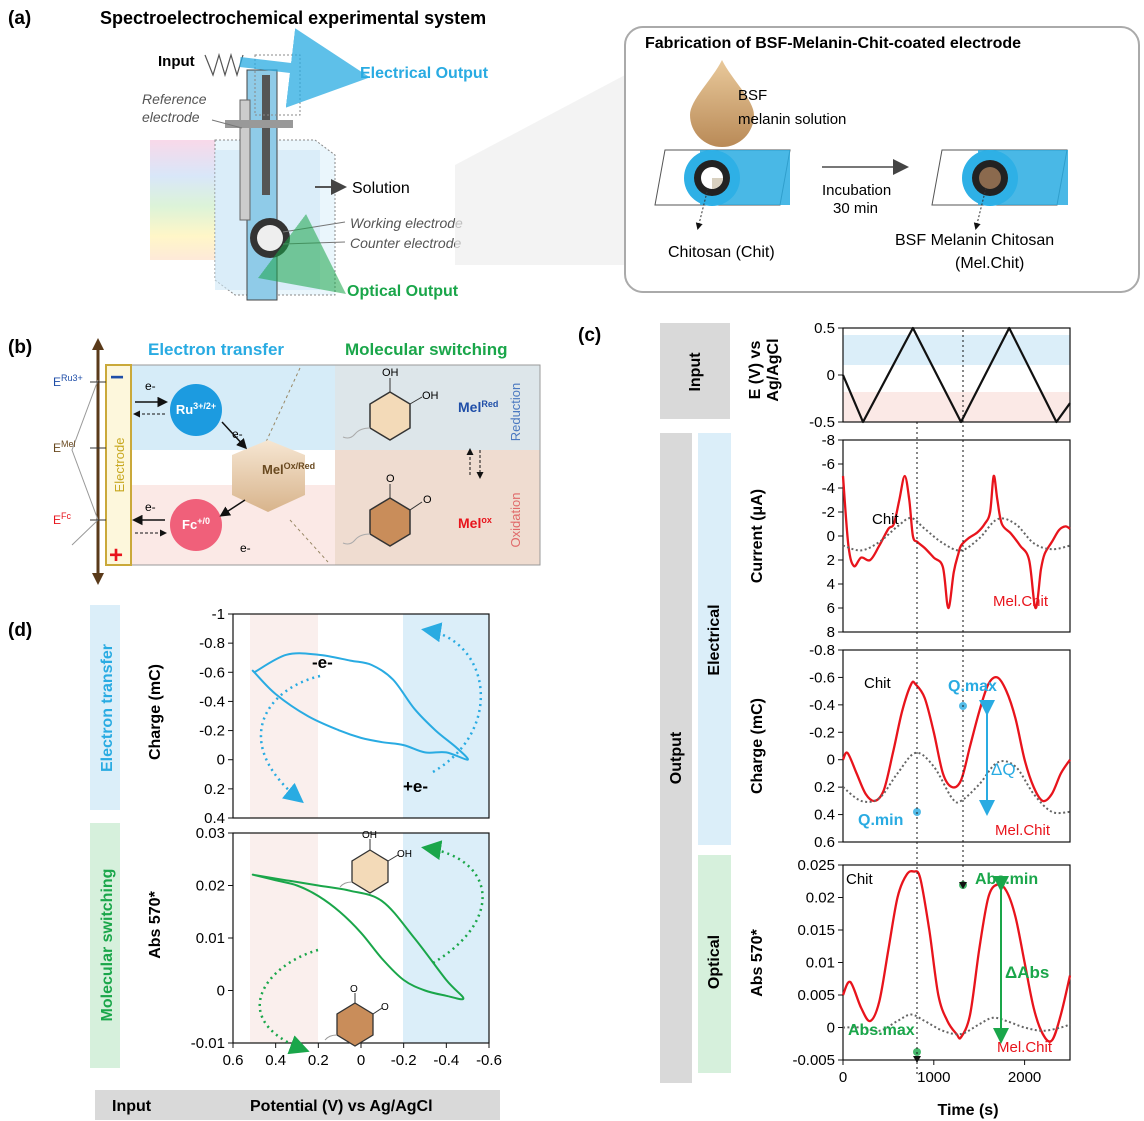  Describe the element at coordinates (831, 375) in the screenshot. I see `c-input-ytick-label-1: 0` at that location.